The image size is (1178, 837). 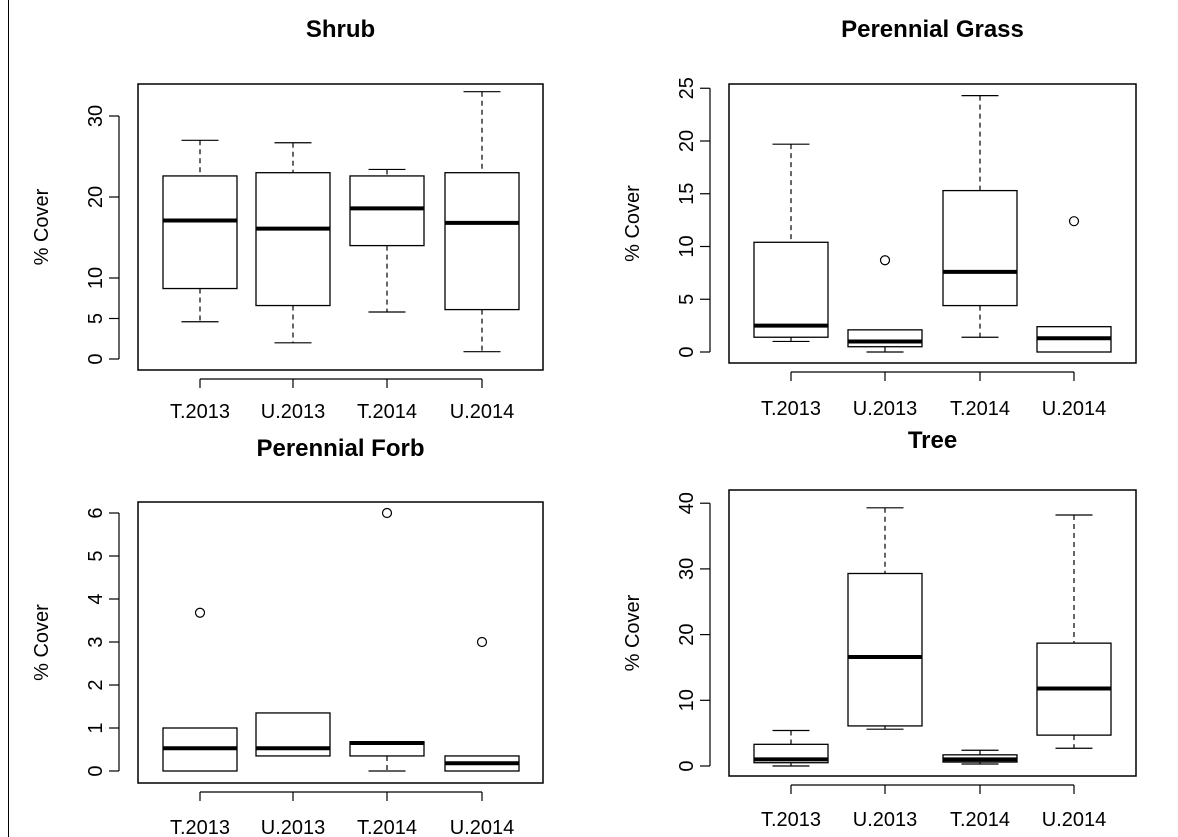 I want to click on panel-4-y-tick-label: 10, so click(x=687, y=700).